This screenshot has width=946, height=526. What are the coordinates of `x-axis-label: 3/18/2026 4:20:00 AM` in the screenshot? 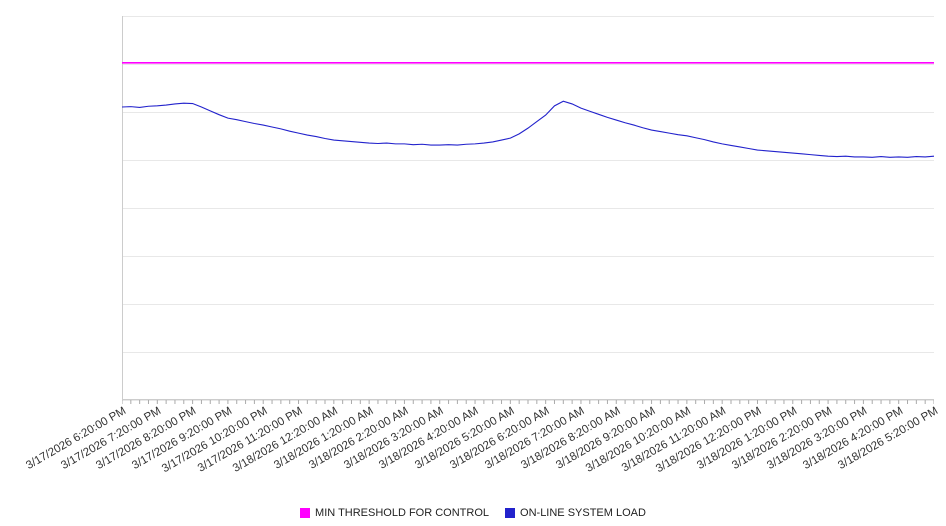 It's located at (429, 438).